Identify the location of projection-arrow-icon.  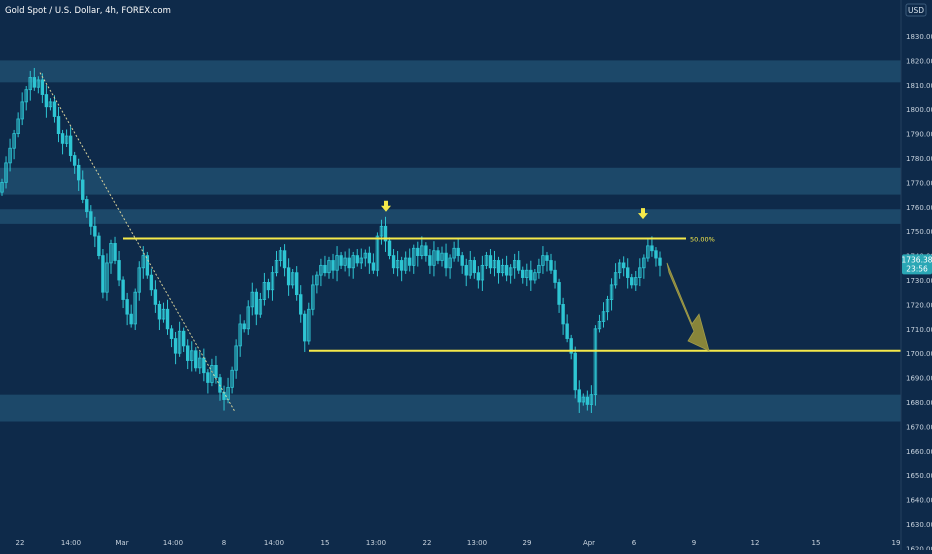
(688, 307).